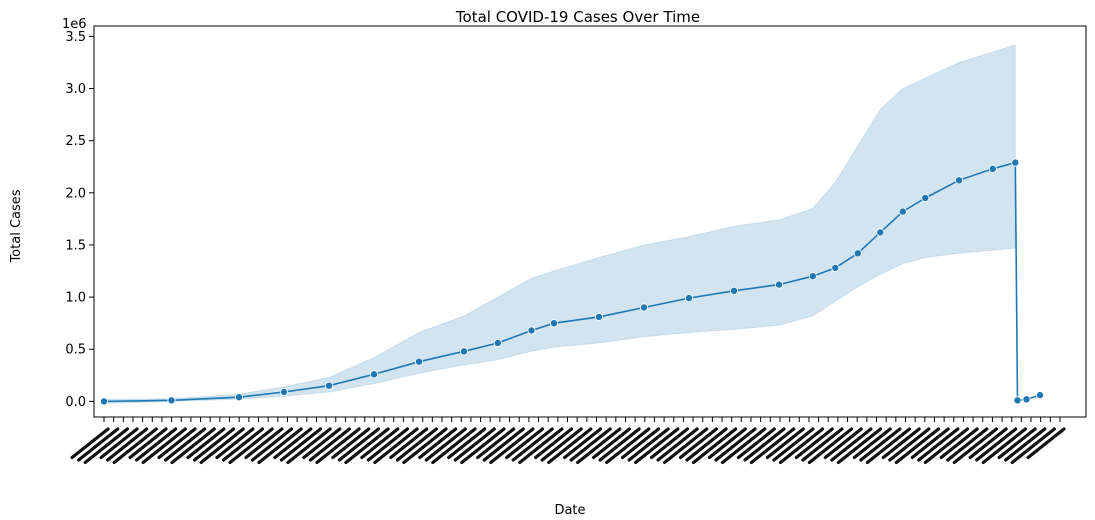 This screenshot has width=1095, height=520. What do you see at coordinates (75, 298) in the screenshot?
I see `y-tick-label: 1.0` at bounding box center [75, 298].